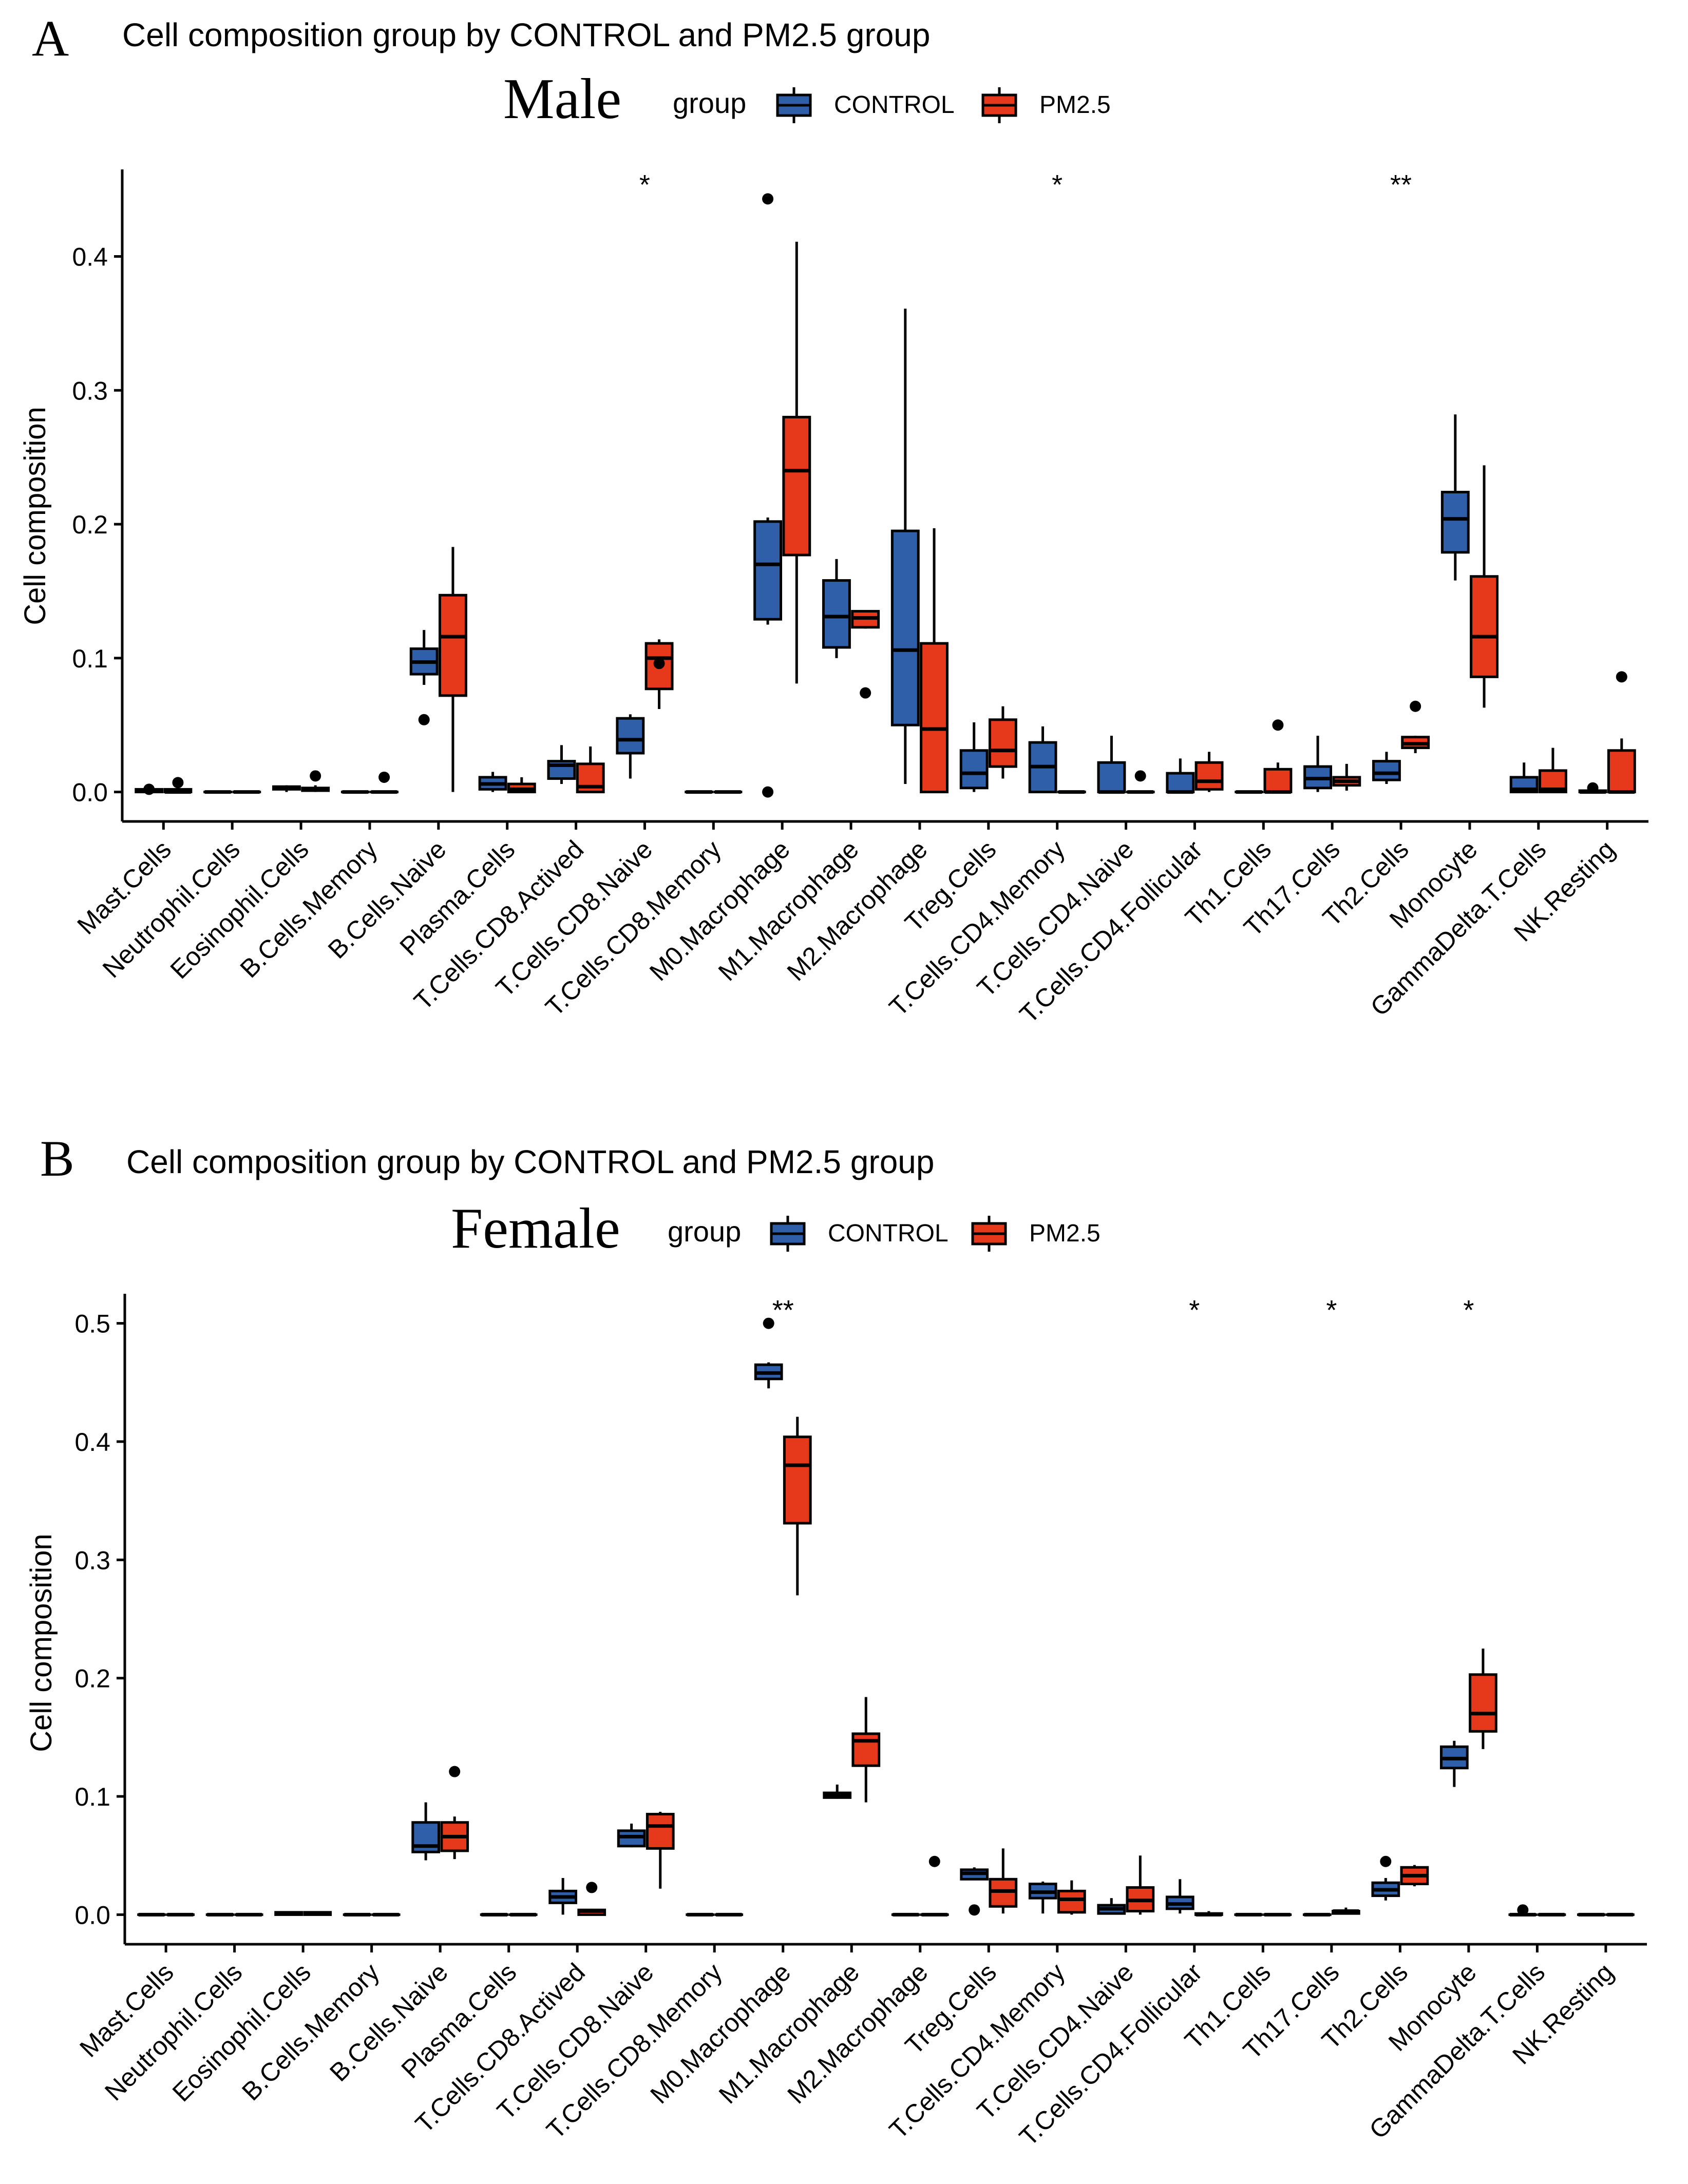 The width and height of the screenshot is (1688, 2184). I want to click on panel-a-ylabel: Cell composition, so click(35, 516).